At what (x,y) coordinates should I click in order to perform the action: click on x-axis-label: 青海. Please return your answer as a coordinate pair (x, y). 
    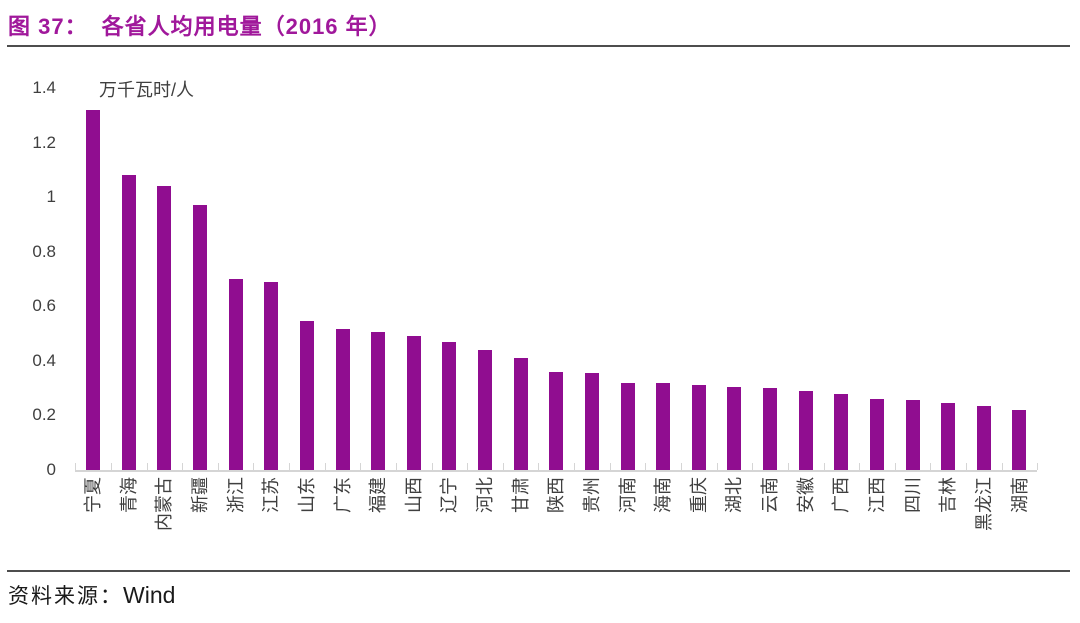
    Looking at the image, I should click on (128, 495).